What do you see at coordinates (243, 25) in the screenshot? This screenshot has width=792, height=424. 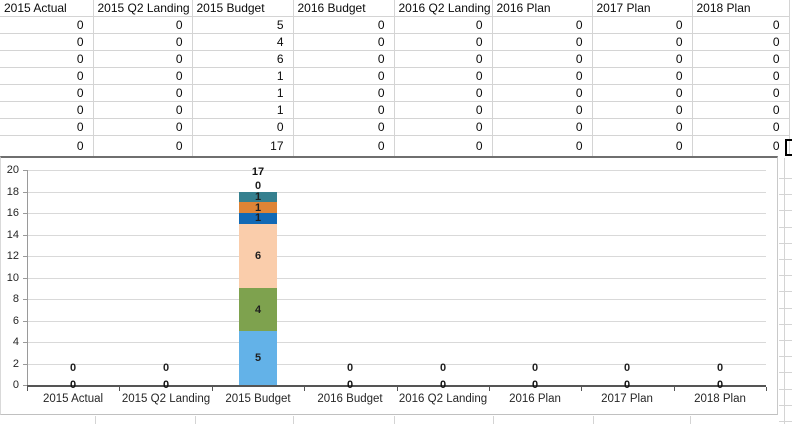 I see `table-cell: 5` at bounding box center [243, 25].